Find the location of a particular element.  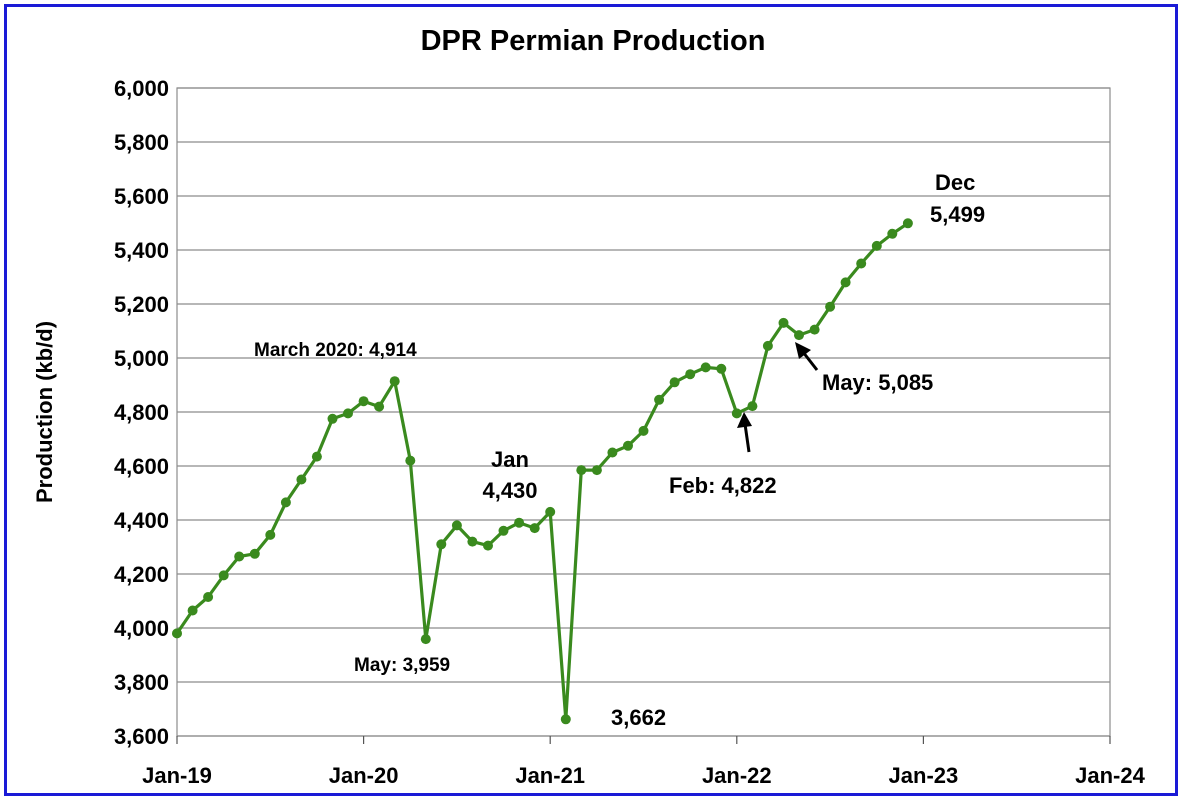

y-axis-label: Production (kb/d) is located at coordinates (44, 412).